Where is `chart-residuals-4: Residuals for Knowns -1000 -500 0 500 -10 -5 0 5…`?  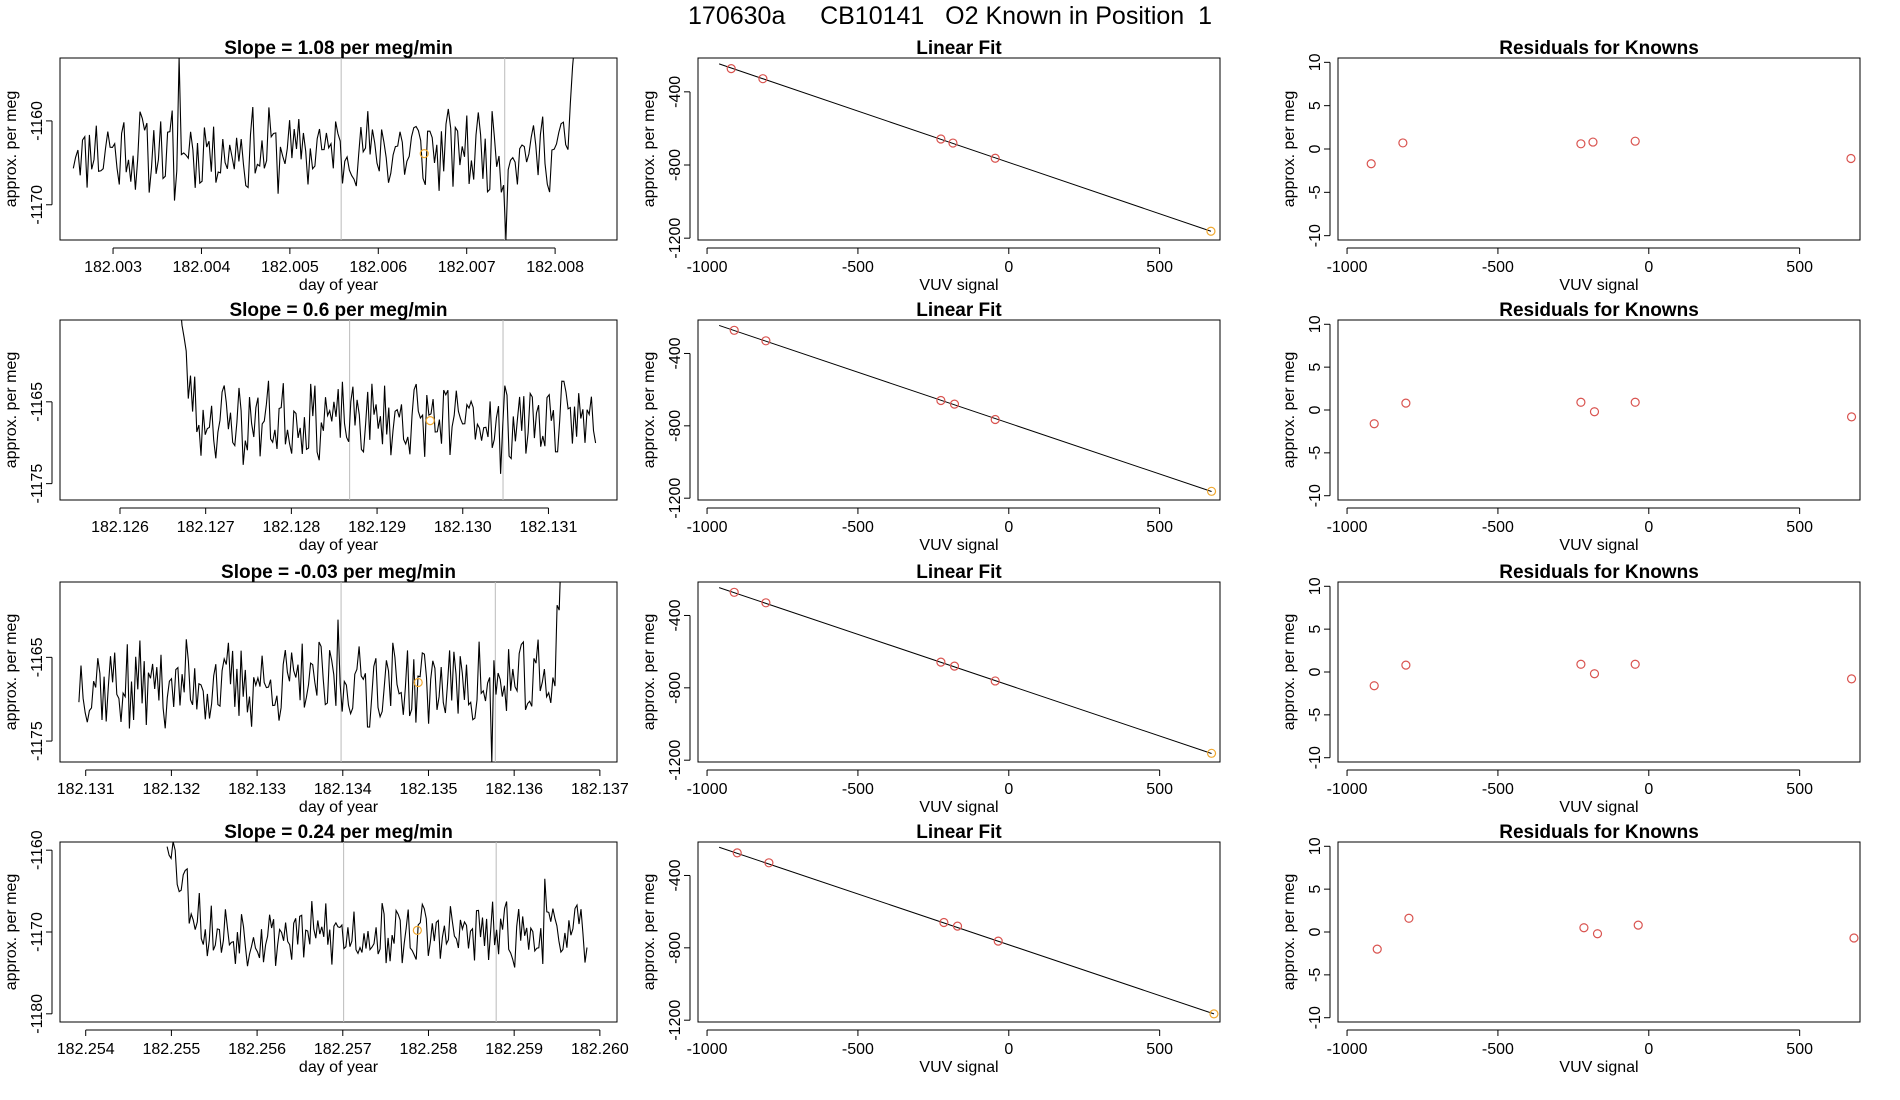
chart-residuals-4: Residuals for Knowns -1000 -500 0 500 -10 -5 0 5… is located at coordinates (1571, 949).